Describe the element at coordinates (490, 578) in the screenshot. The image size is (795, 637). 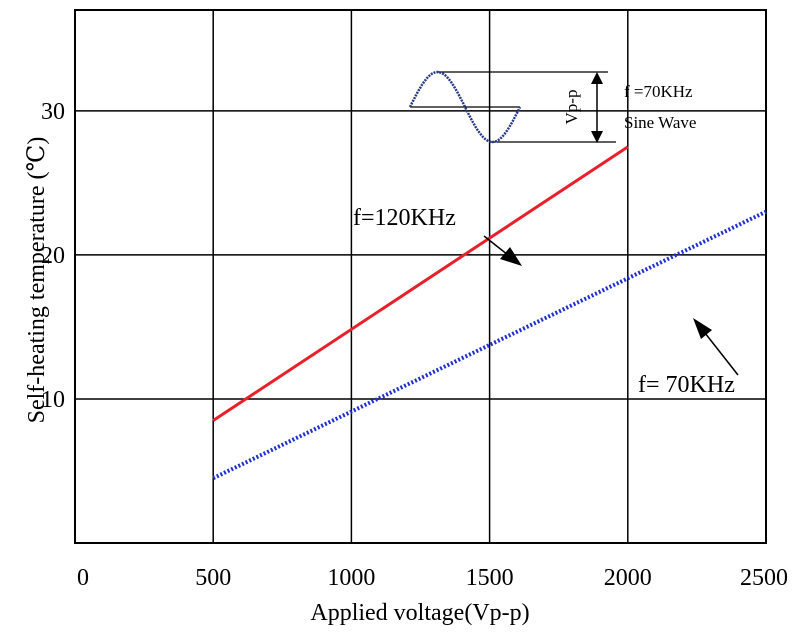
I see `x-tick-label: 1500` at that location.